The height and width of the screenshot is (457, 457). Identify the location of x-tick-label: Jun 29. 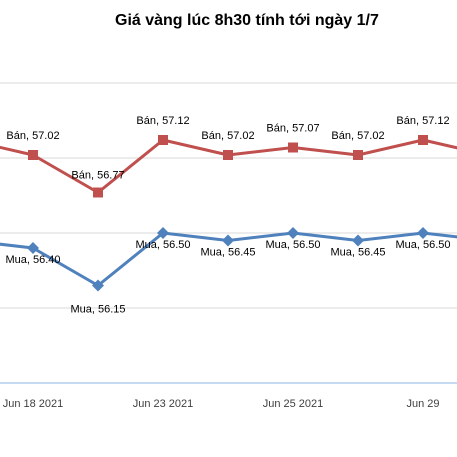
(422, 404).